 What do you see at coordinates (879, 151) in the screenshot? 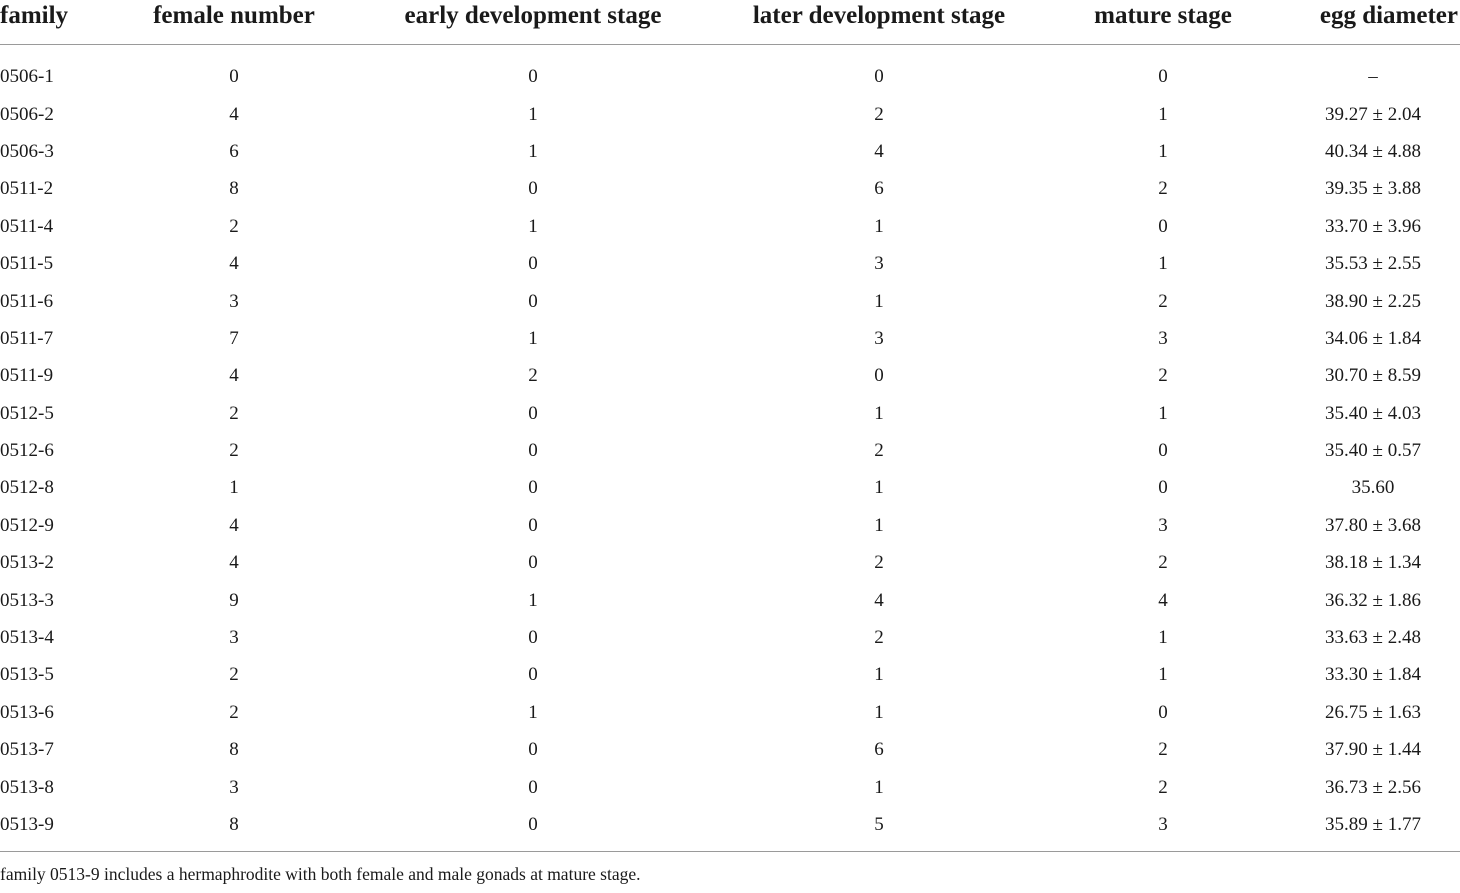
I see `cell-later-stage: 4` at bounding box center [879, 151].